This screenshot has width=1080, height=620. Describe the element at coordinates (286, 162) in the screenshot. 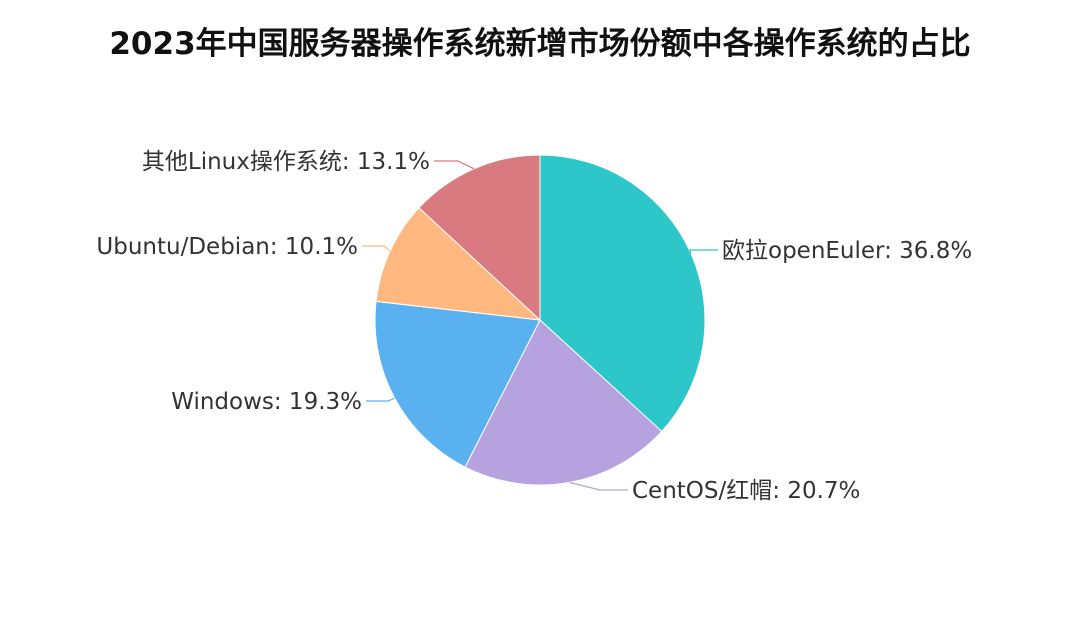

I see `slice-label-5: 其他Linux操作系统: 13.1%` at that location.